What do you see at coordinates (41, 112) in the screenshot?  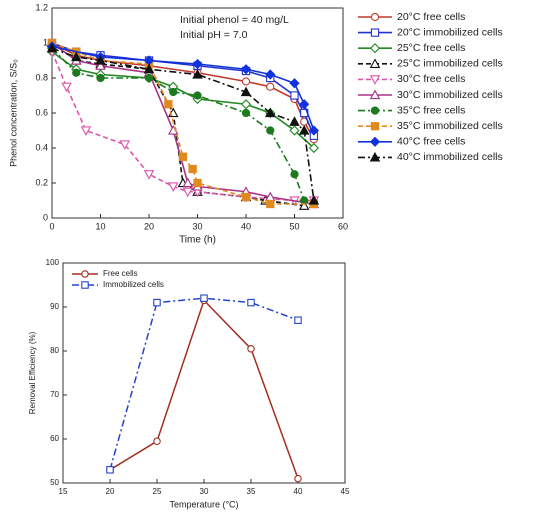 I see `y-tick-label: 0.6` at bounding box center [41, 112].